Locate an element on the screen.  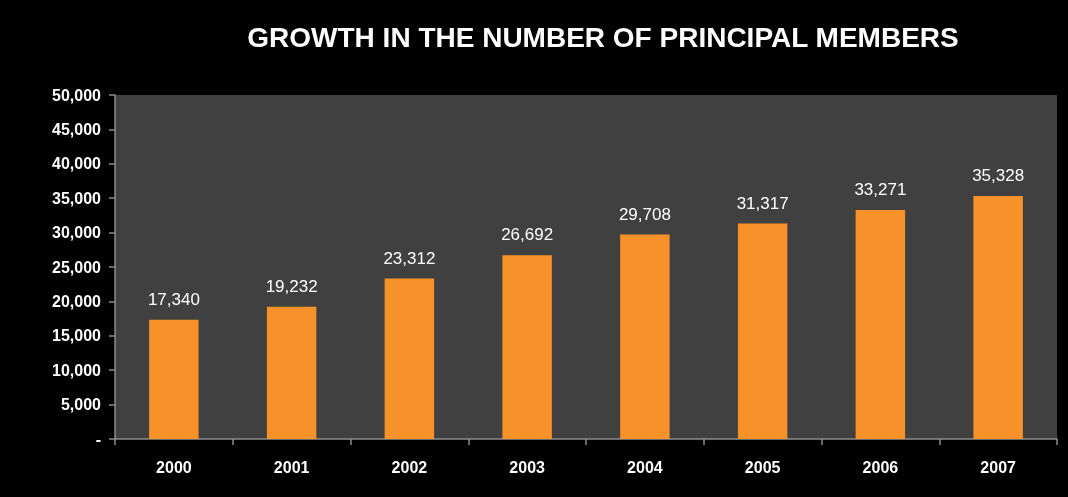
data-label: 19,232 is located at coordinates (291, 286).